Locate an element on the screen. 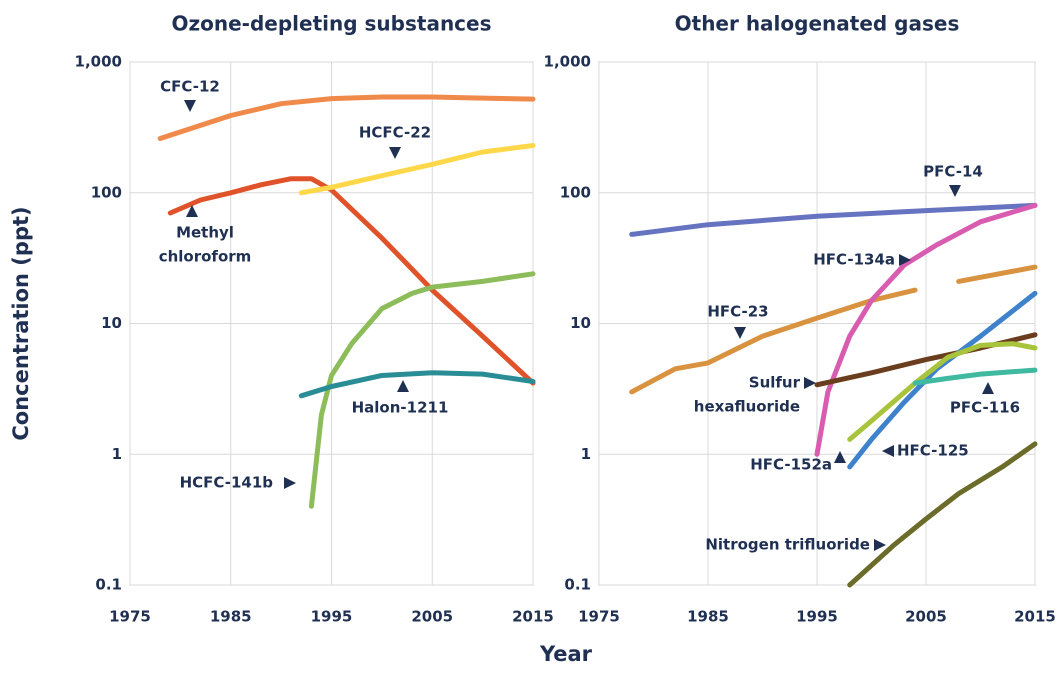 This screenshot has height=674, width=1058. annotation: HFC-23 is located at coordinates (737, 312).